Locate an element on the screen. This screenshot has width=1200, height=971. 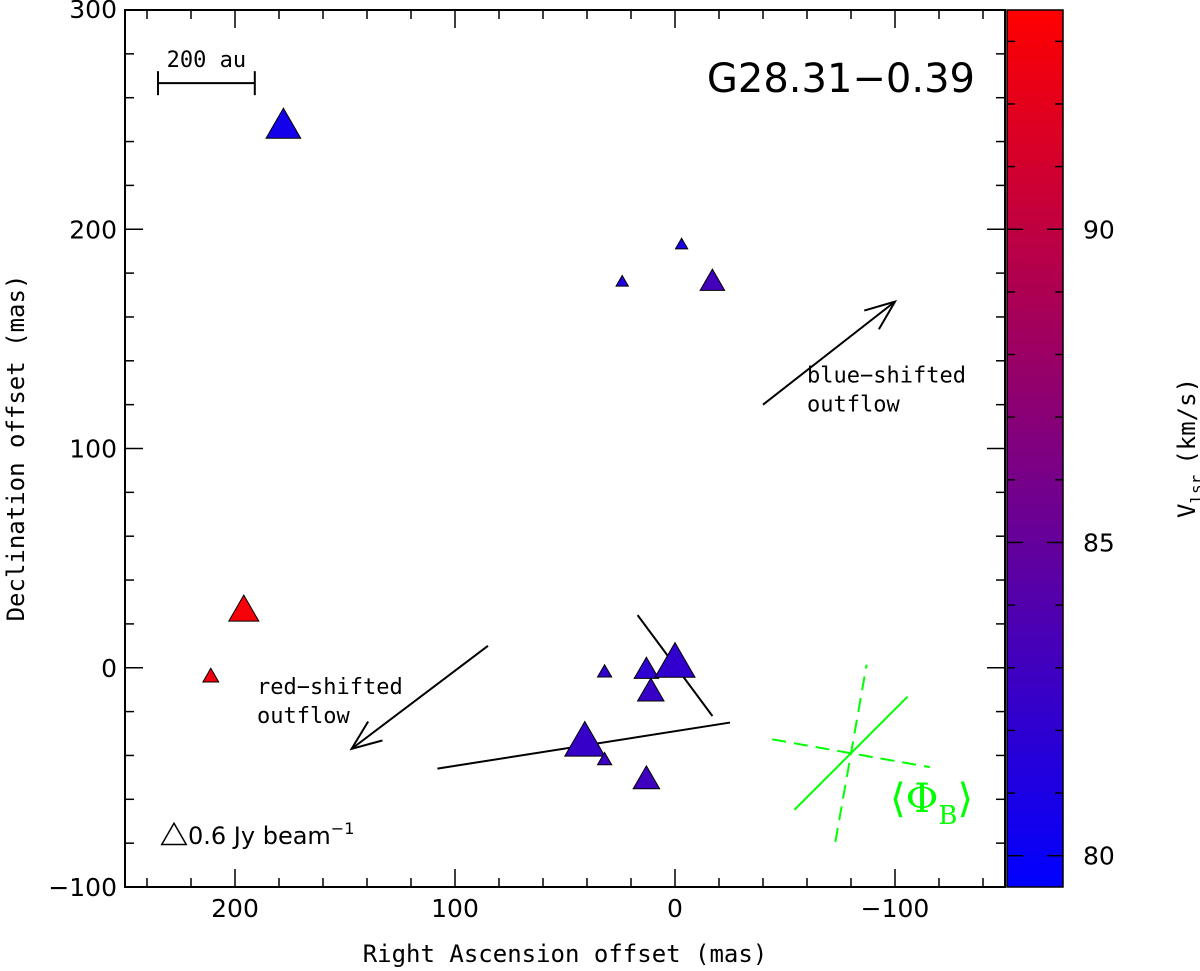
mean-field-subscript: B is located at coordinates (947, 816).